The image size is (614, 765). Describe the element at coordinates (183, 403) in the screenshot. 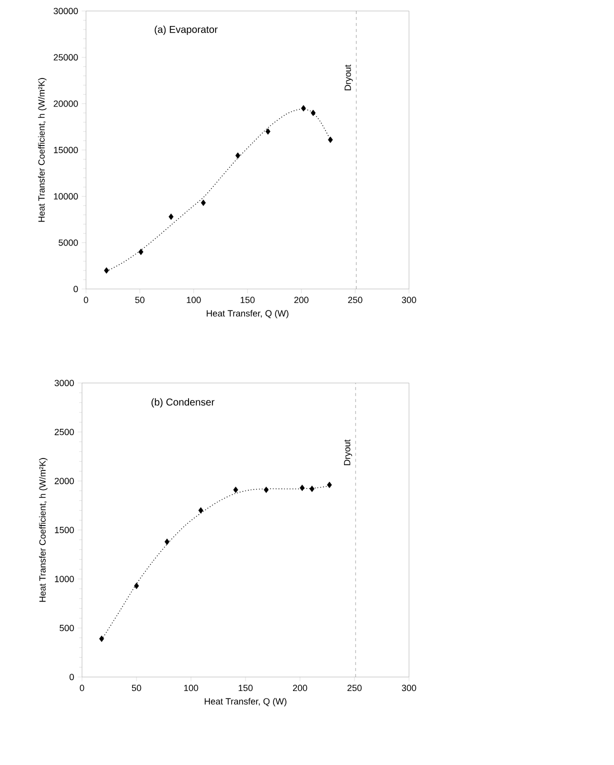

I see `text: (b) Condenser` at that location.